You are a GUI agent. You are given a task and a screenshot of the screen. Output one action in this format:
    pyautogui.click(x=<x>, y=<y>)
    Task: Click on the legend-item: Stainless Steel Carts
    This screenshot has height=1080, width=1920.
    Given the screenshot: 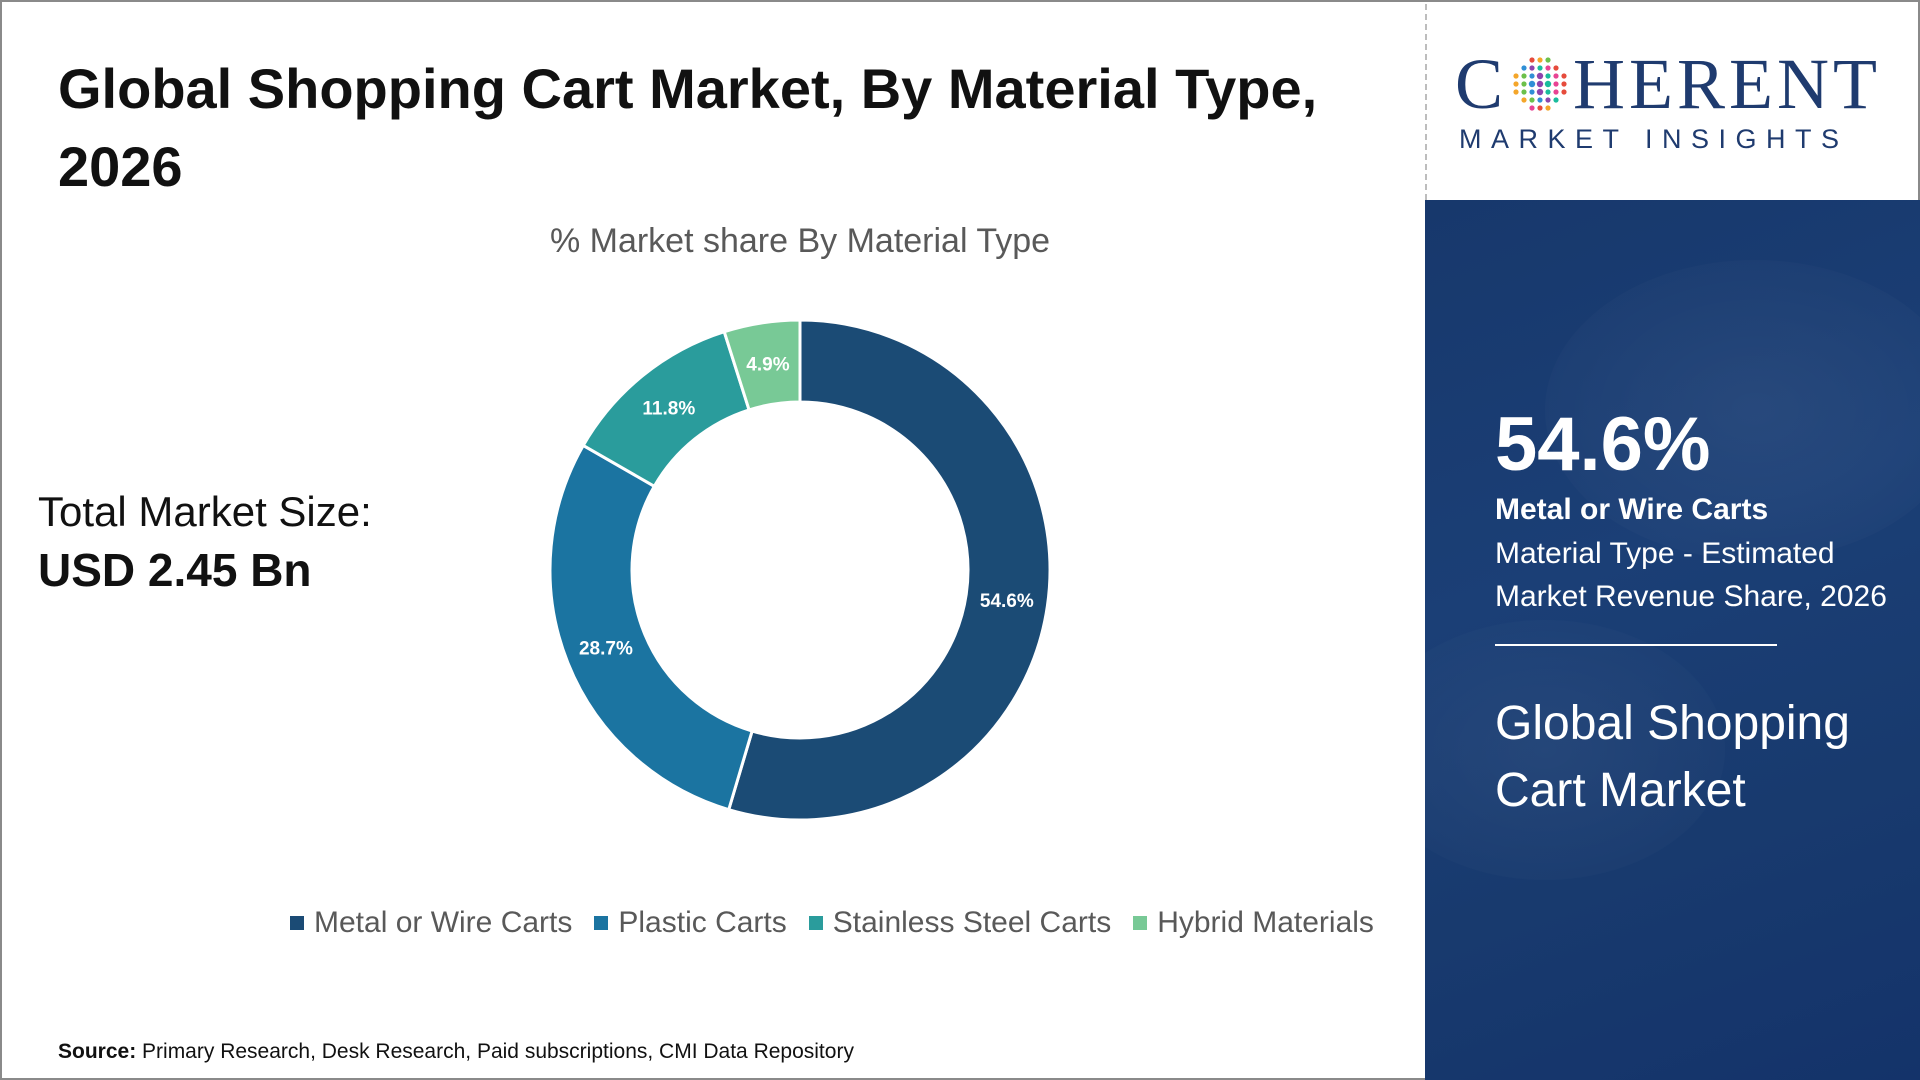 What is the action you would take?
    pyautogui.click(x=960, y=923)
    